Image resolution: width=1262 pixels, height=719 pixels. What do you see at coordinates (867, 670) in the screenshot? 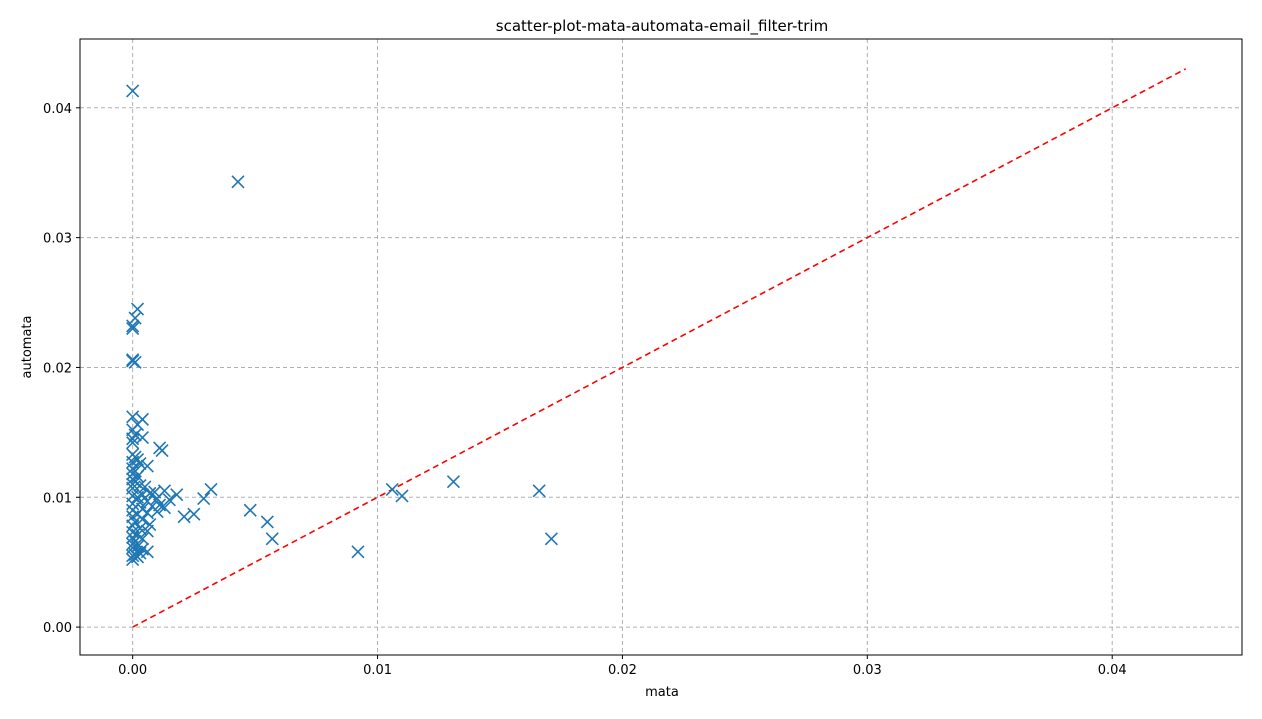
I see `x-tick-label: 0.03` at bounding box center [867, 670].